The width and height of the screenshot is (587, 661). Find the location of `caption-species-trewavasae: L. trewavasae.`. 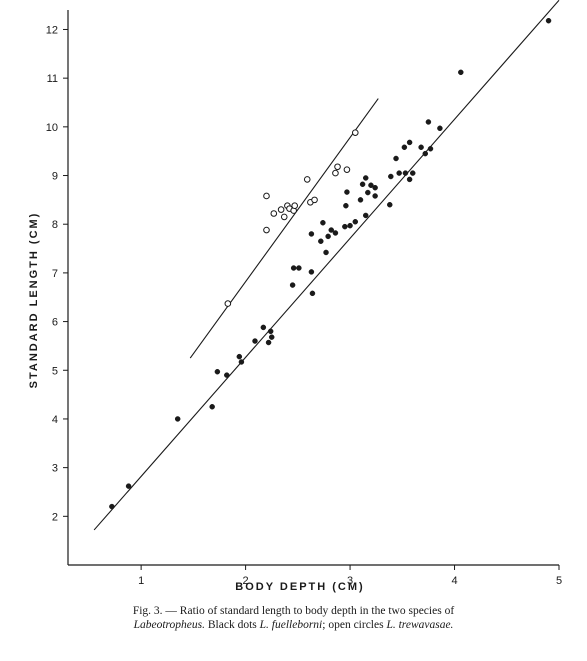

caption-species-trewavasae: L. trewavasae. is located at coordinates (420, 625).